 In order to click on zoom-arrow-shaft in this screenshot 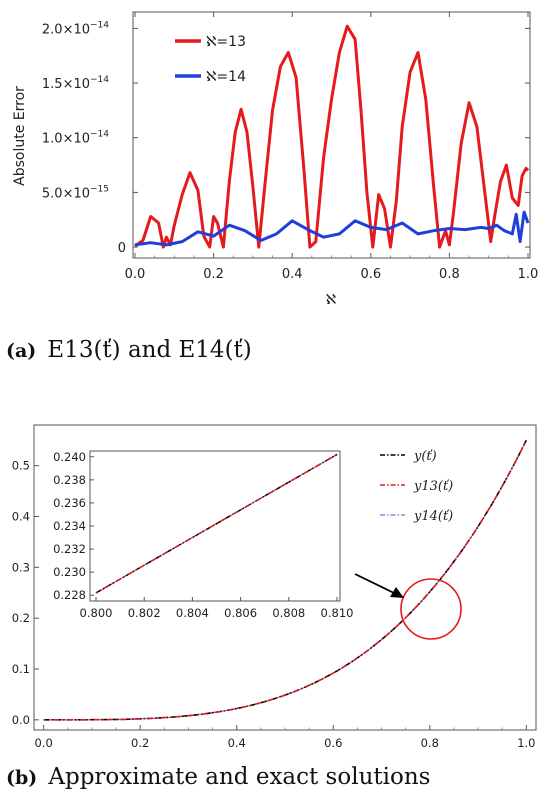, I will do `click(375, 584)`.